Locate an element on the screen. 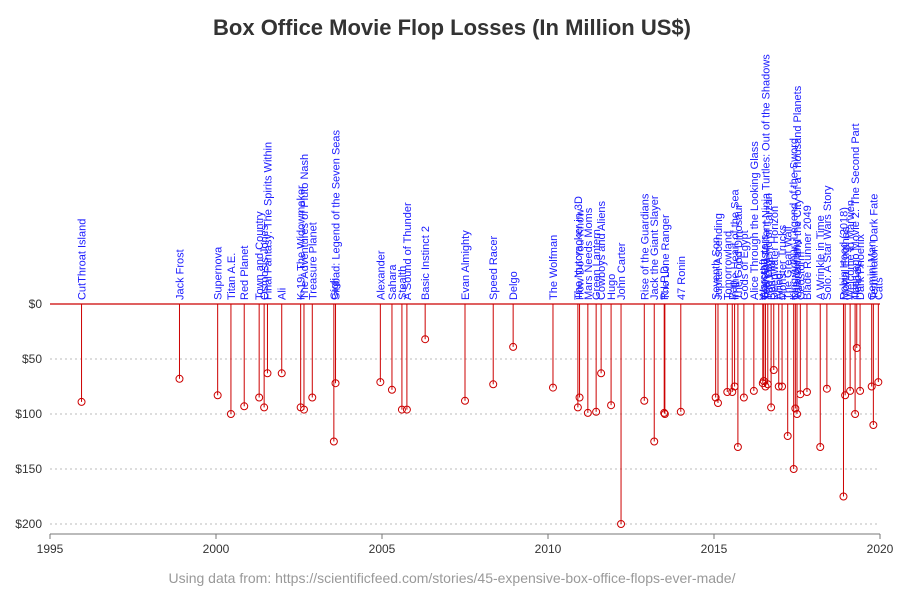  movie-label: Jack the Giant Slayer is located at coordinates (655, 247).